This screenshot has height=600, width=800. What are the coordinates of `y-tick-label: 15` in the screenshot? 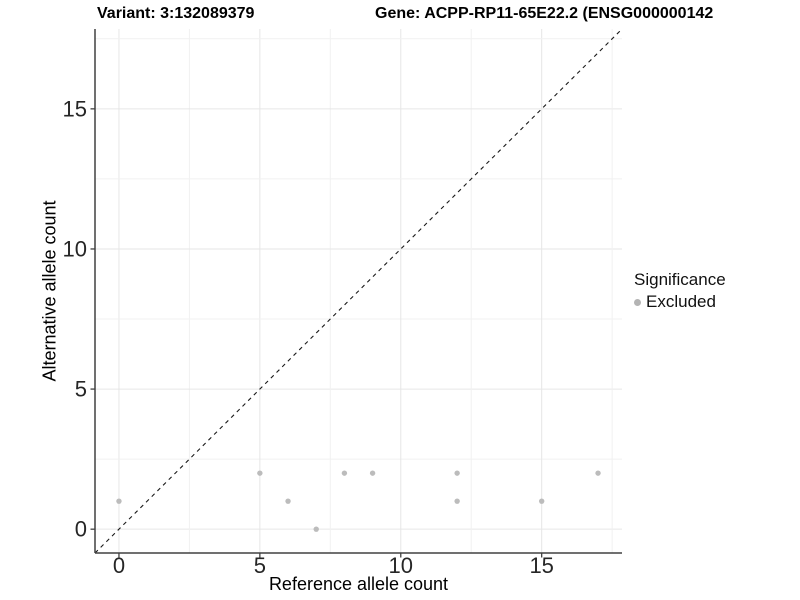 It's located at (75, 108).